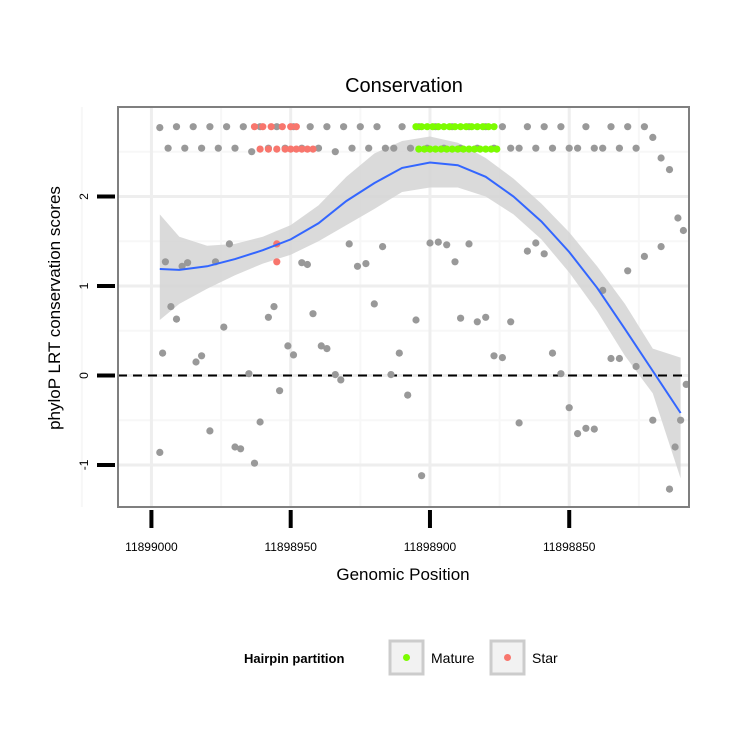 Image resolution: width=750 pixels, height=750 pixels. What do you see at coordinates (453, 658) in the screenshot?
I see `legend-mature-label: Mature` at bounding box center [453, 658].